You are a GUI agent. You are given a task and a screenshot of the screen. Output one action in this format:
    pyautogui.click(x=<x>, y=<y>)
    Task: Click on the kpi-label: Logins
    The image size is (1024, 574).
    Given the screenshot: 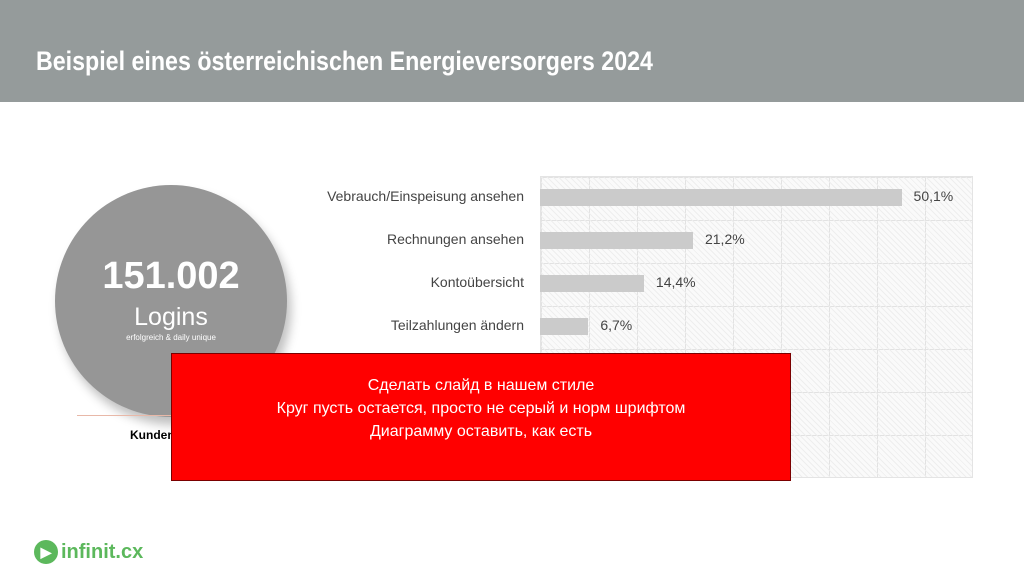 What is the action you would take?
    pyautogui.click(x=171, y=317)
    